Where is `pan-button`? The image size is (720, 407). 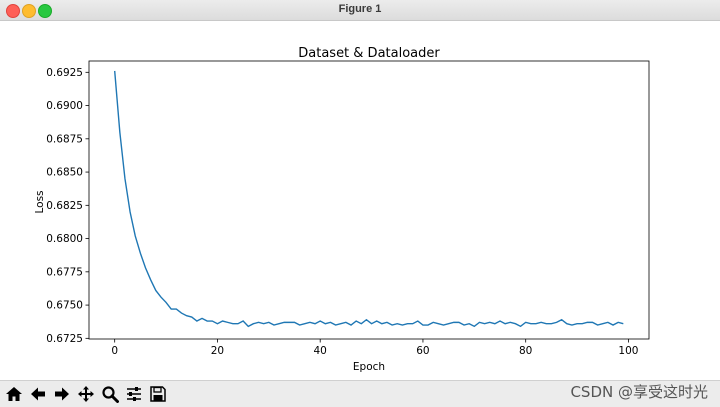 pan-button is located at coordinates (86, 394).